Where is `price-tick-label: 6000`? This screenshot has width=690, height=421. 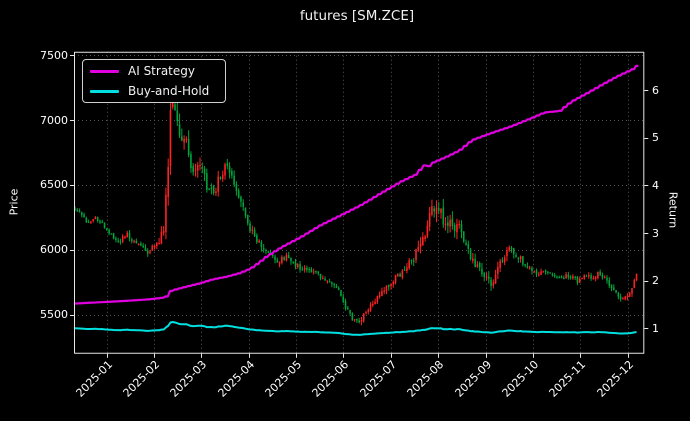 price-tick-label: 6000 is located at coordinates (54, 250).